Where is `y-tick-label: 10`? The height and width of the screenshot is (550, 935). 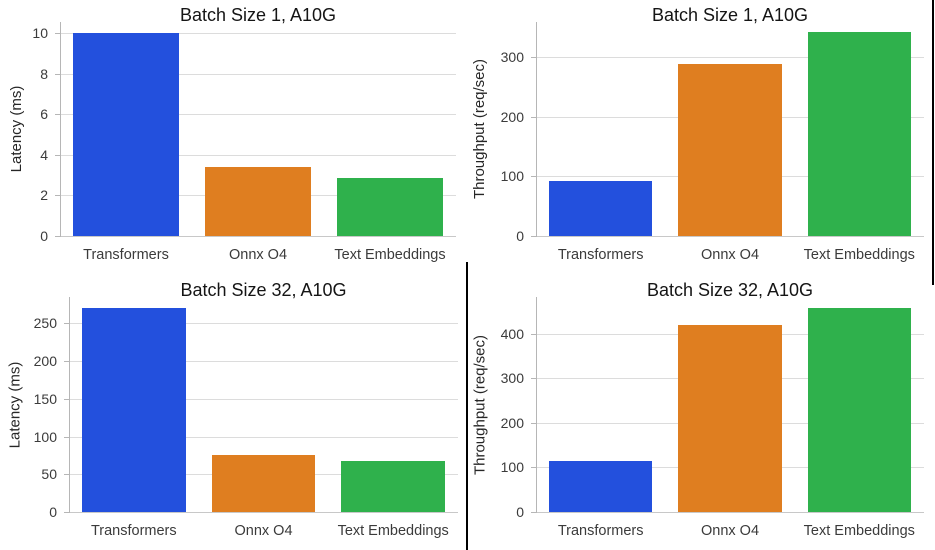 y-tick-label: 10 is located at coordinates (40, 33).